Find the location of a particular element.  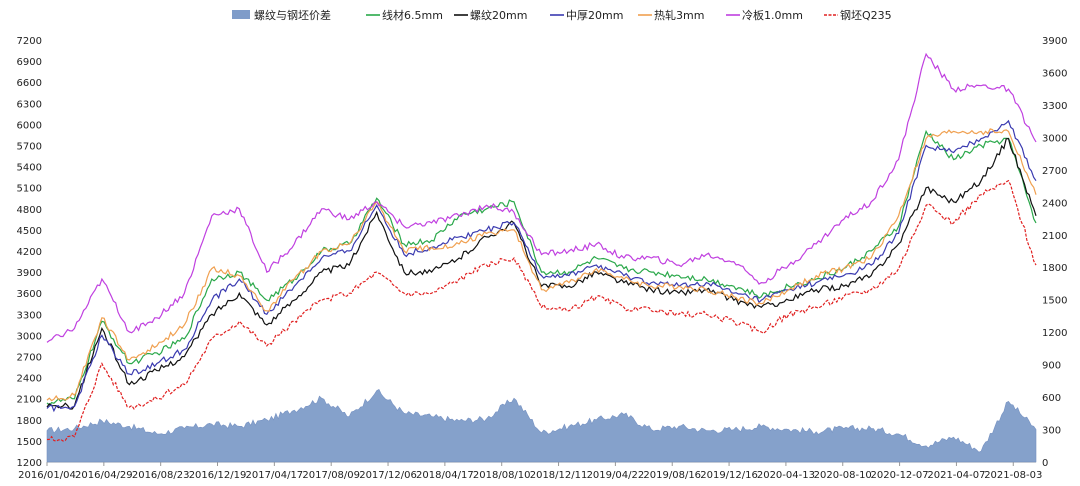

x-tick-label: 2020-12-07 is located at coordinates (900, 475).